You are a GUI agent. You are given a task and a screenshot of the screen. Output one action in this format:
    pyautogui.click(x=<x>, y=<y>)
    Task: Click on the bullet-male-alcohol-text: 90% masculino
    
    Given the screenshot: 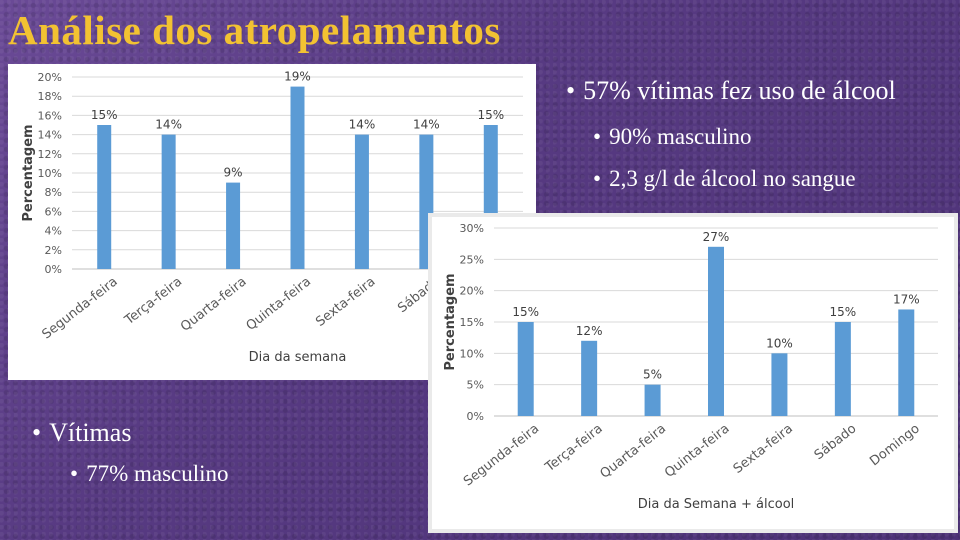 What is the action you would take?
    pyautogui.click(x=680, y=136)
    